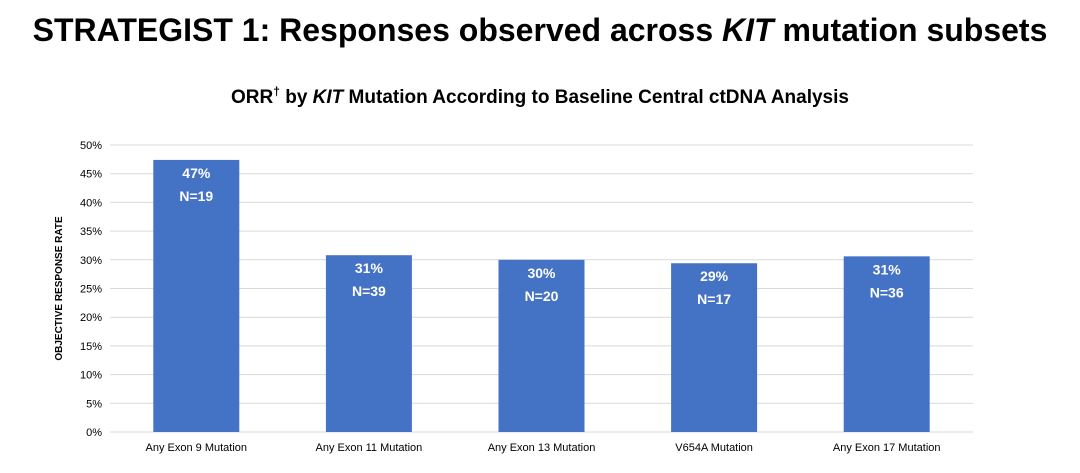 The height and width of the screenshot is (473, 1080). I want to click on y-tick-label: 35%, so click(91, 232).